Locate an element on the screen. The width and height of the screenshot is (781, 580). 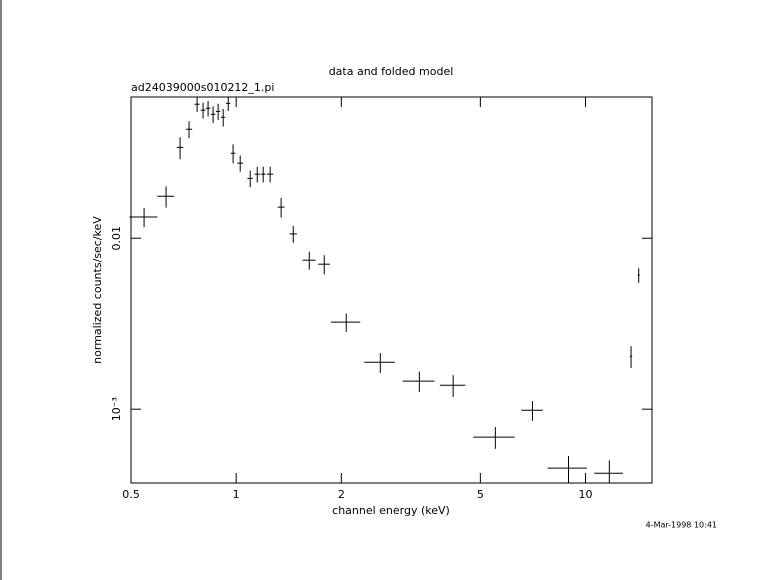
timestamp: 4-Mar-1998 10:41 is located at coordinates (681, 525).